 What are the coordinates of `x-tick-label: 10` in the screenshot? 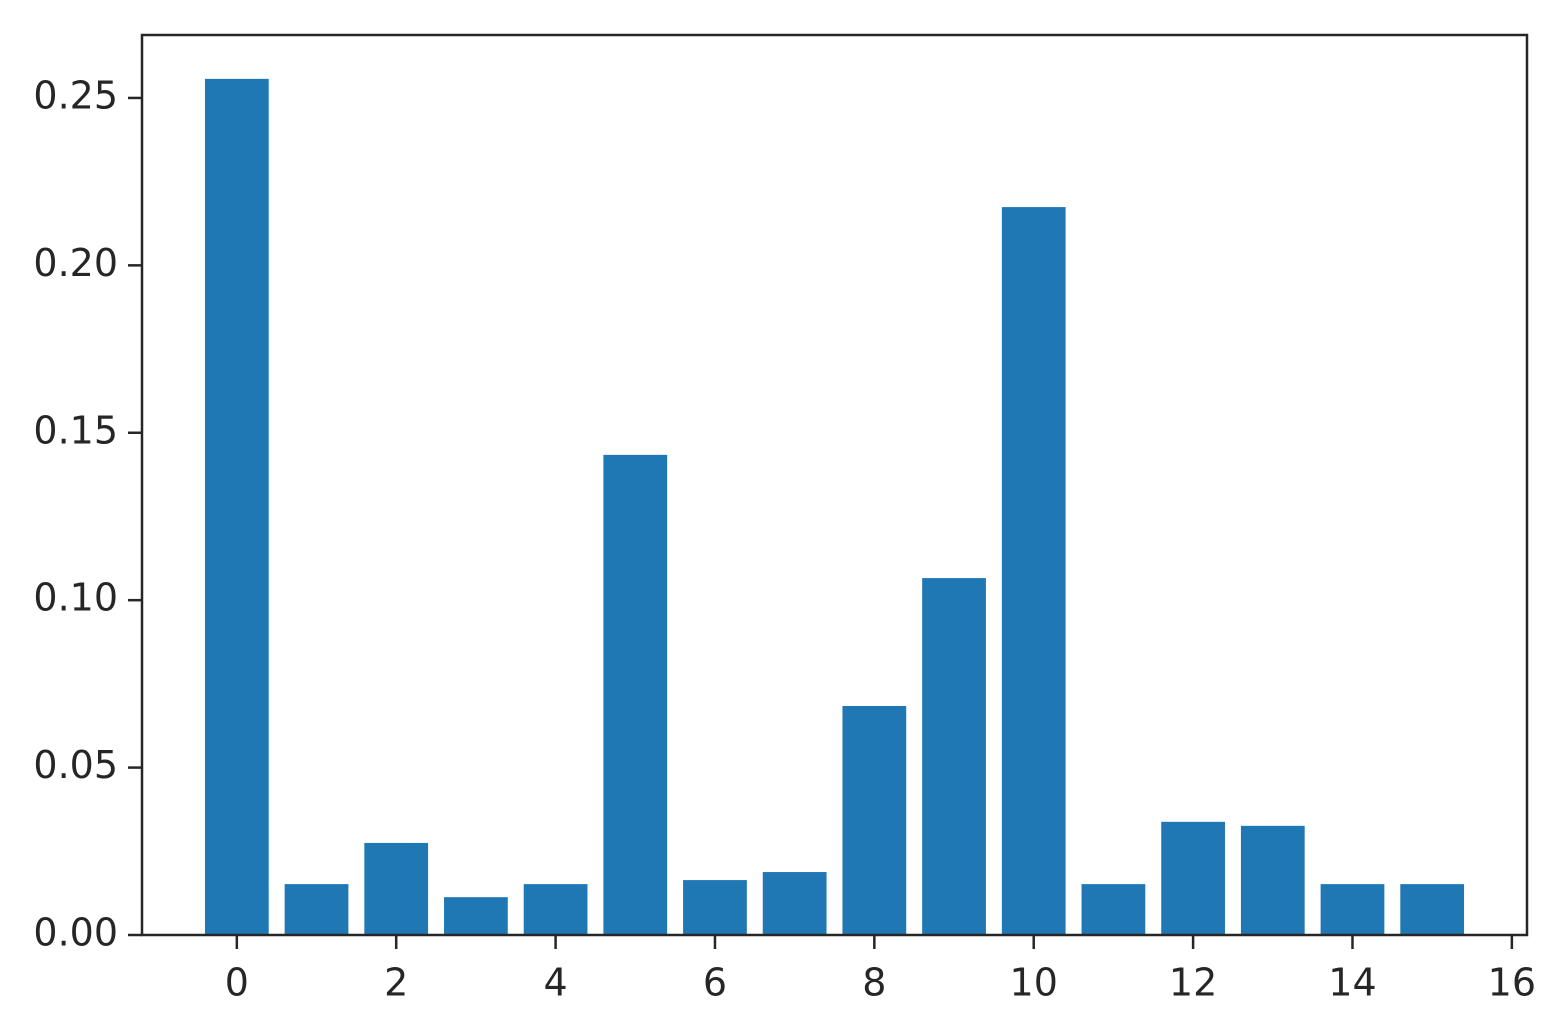 It's located at (1034, 983).